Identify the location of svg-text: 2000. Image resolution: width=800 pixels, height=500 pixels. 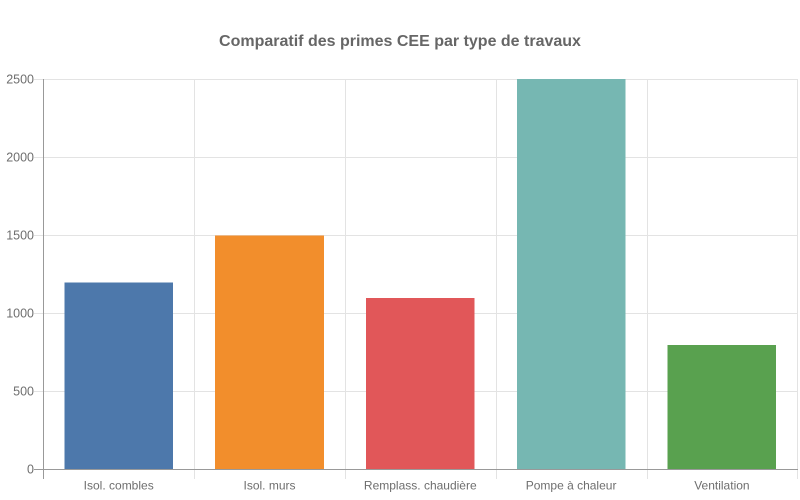
(20, 158).